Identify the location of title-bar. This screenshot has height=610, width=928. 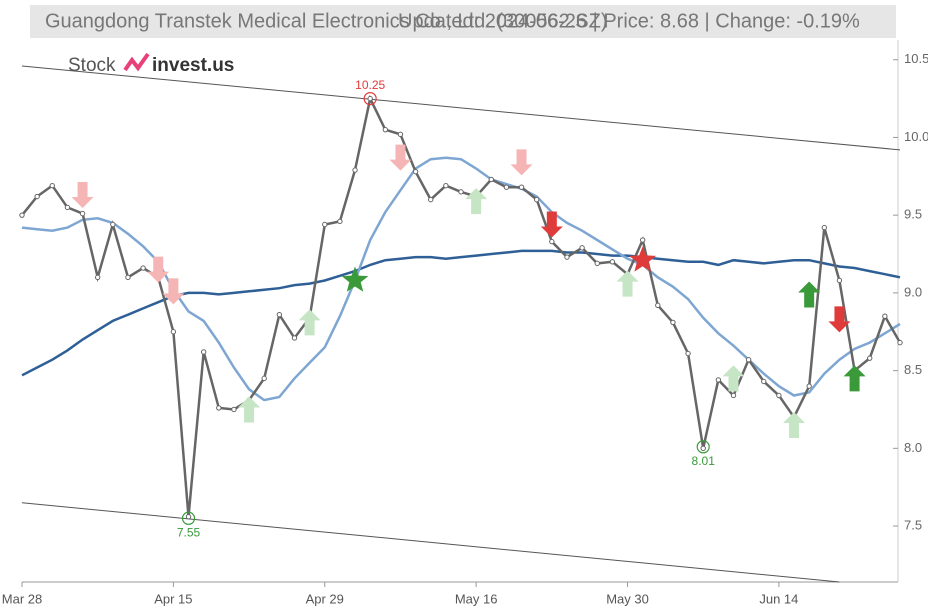
(463, 21).